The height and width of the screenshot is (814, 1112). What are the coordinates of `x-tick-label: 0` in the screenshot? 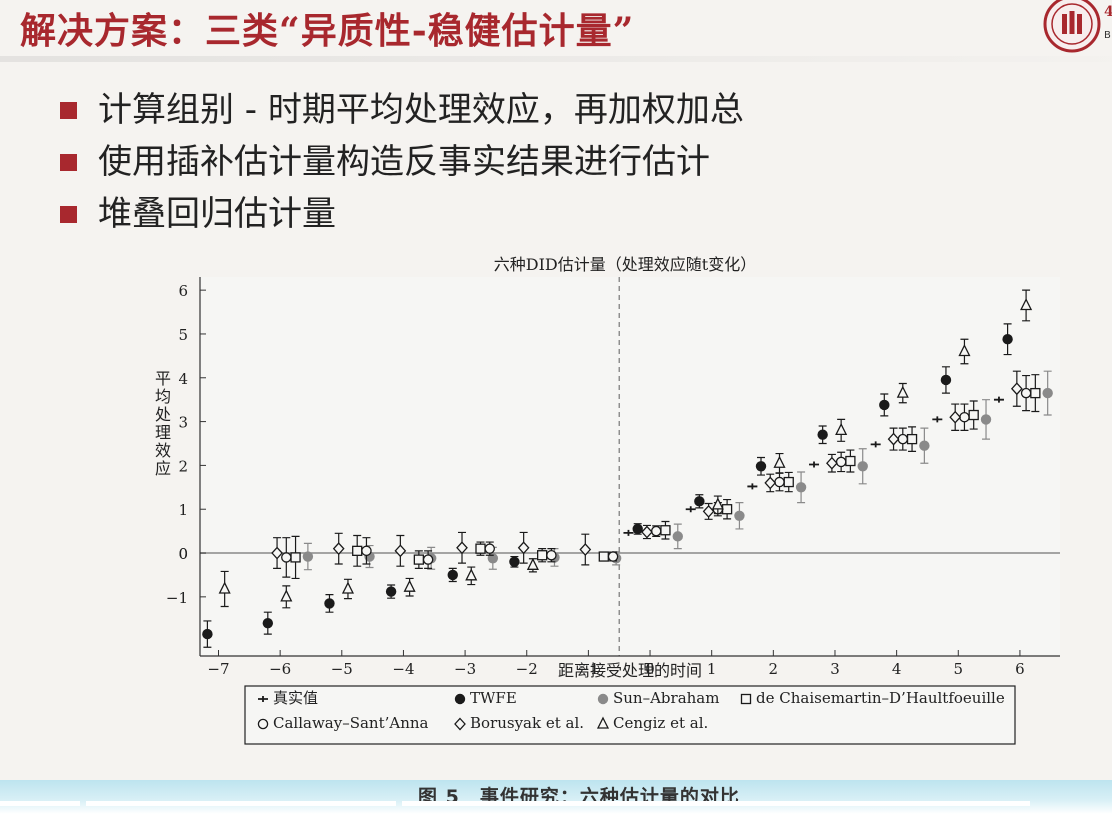 It's located at (650, 669).